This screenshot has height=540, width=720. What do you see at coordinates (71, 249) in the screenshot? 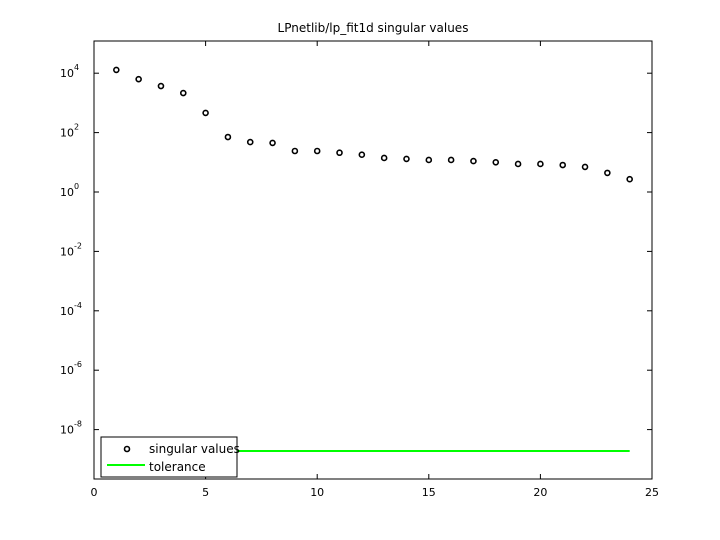
I see `y-tick-label: 10⁻²` at bounding box center [71, 249].